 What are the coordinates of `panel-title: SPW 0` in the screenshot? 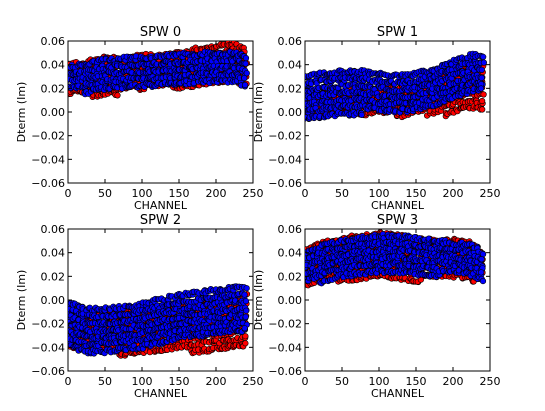 It's located at (160, 32).